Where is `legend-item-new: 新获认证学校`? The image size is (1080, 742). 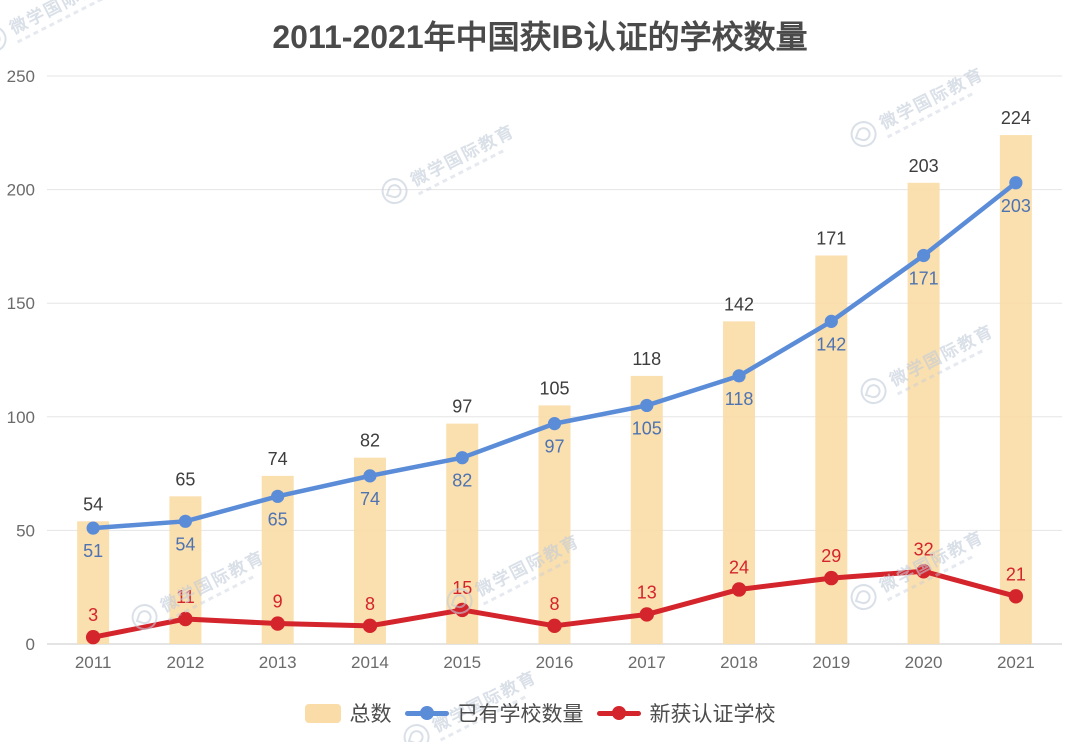 legend-item-new: 新获认证学校 is located at coordinates (686, 713).